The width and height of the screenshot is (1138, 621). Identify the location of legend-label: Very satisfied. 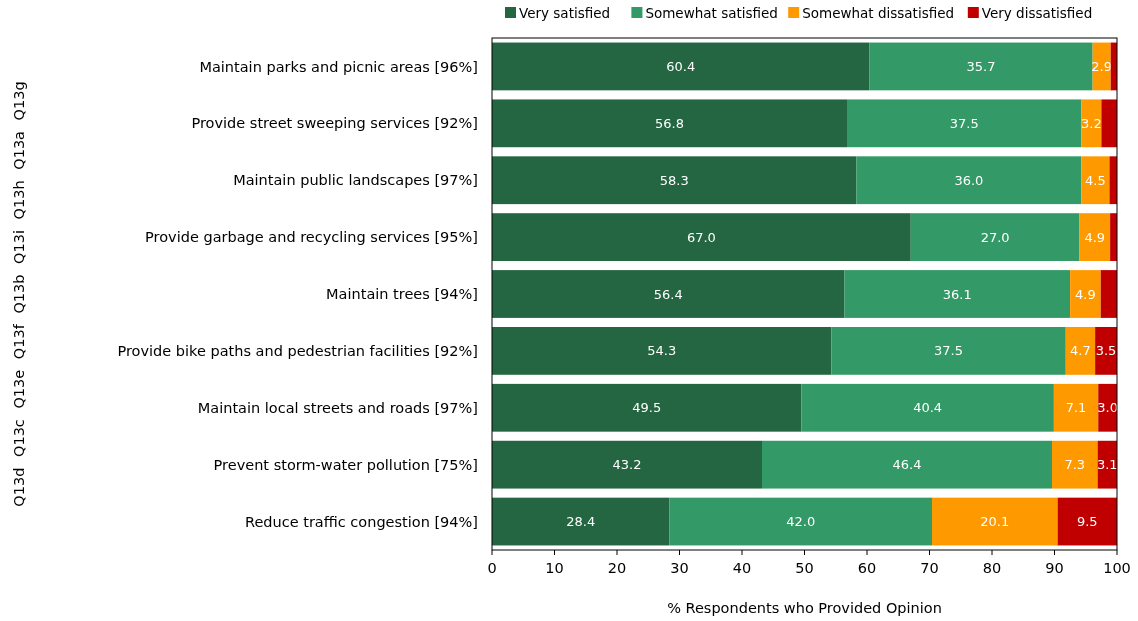
(565, 13).